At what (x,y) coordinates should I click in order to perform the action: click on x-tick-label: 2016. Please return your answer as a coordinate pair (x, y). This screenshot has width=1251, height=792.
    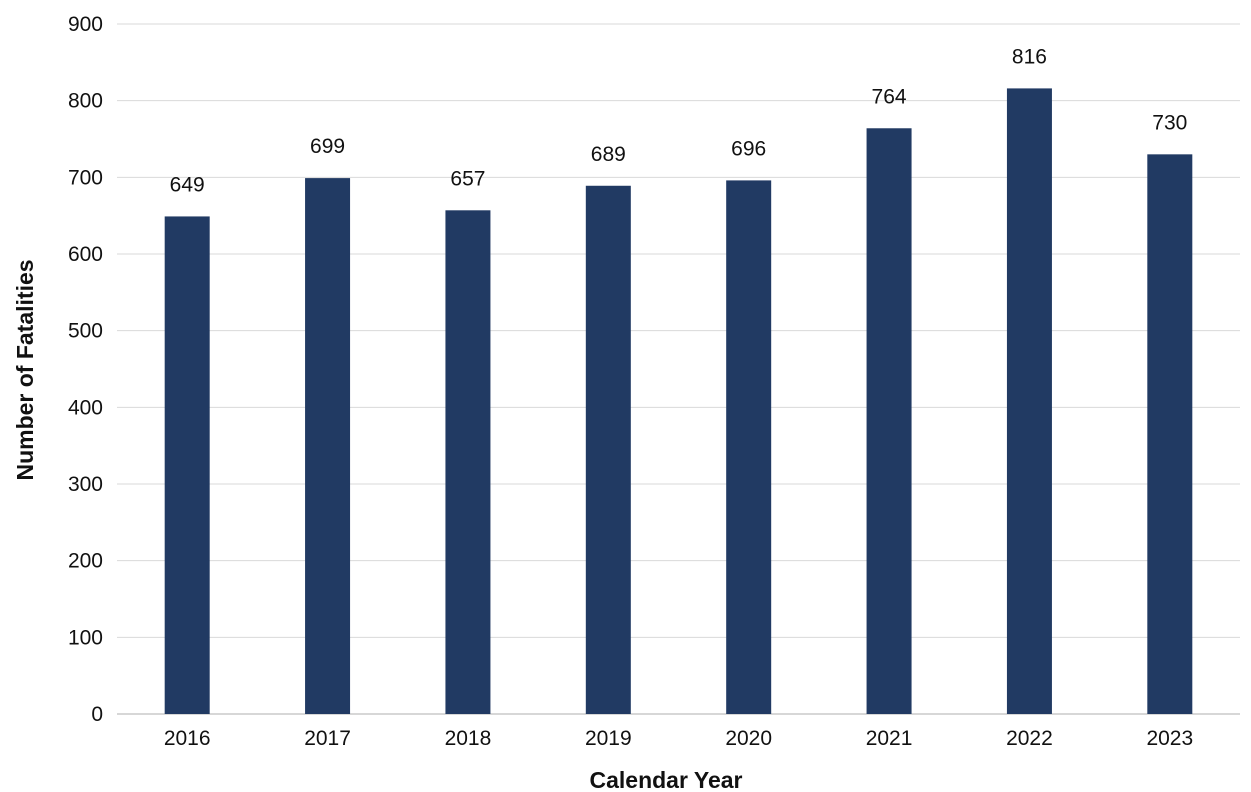
    Looking at the image, I should click on (187, 738).